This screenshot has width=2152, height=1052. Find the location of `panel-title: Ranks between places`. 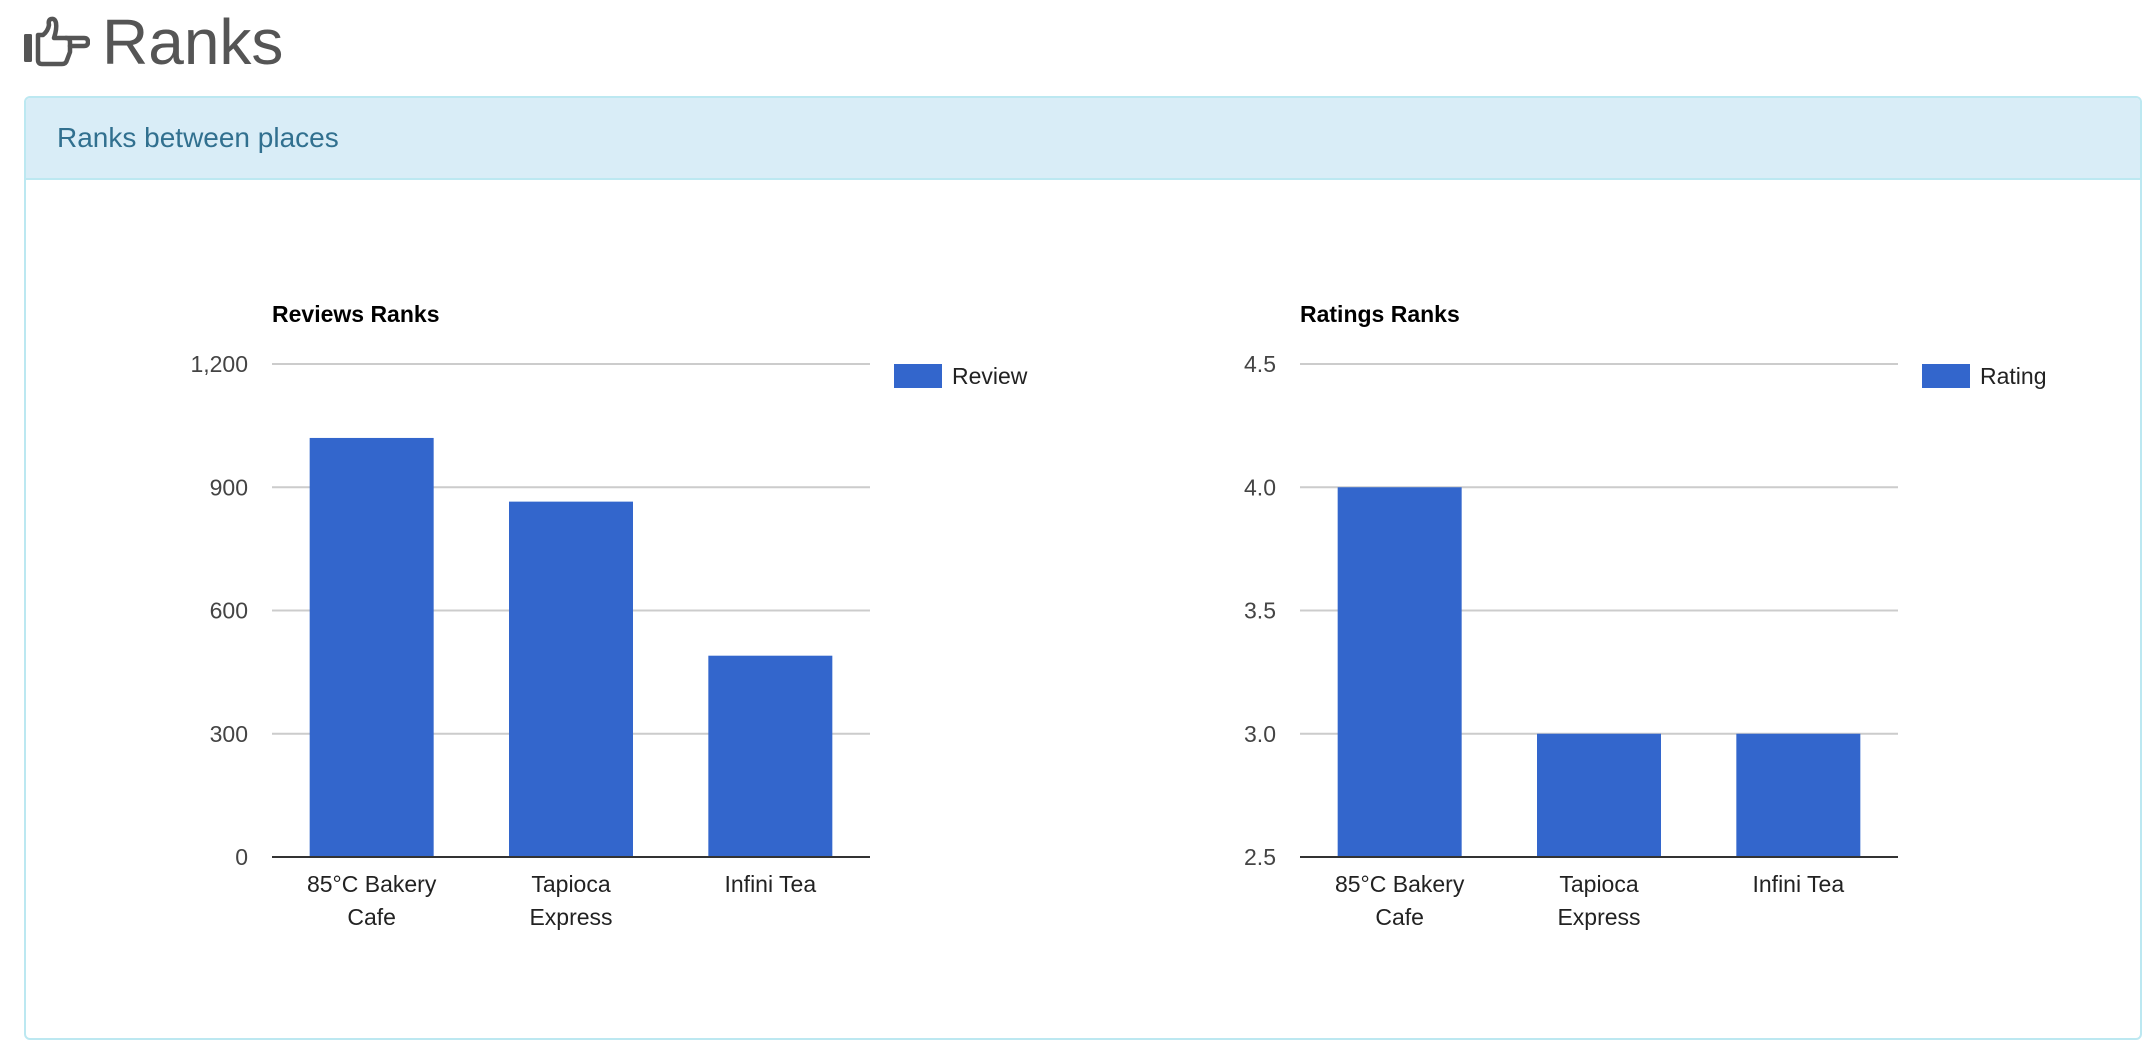

panel-title: Ranks between places is located at coordinates (198, 137).